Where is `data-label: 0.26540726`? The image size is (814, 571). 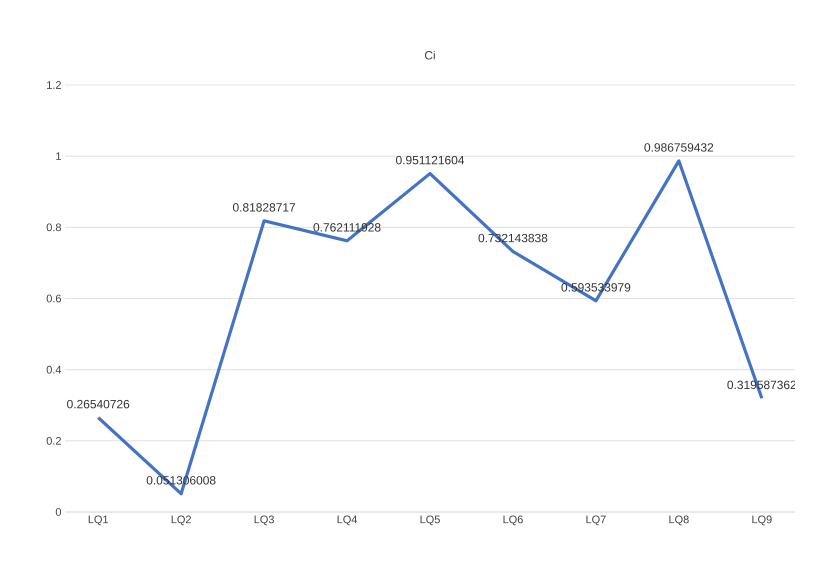
data-label: 0.26540726 is located at coordinates (98, 404).